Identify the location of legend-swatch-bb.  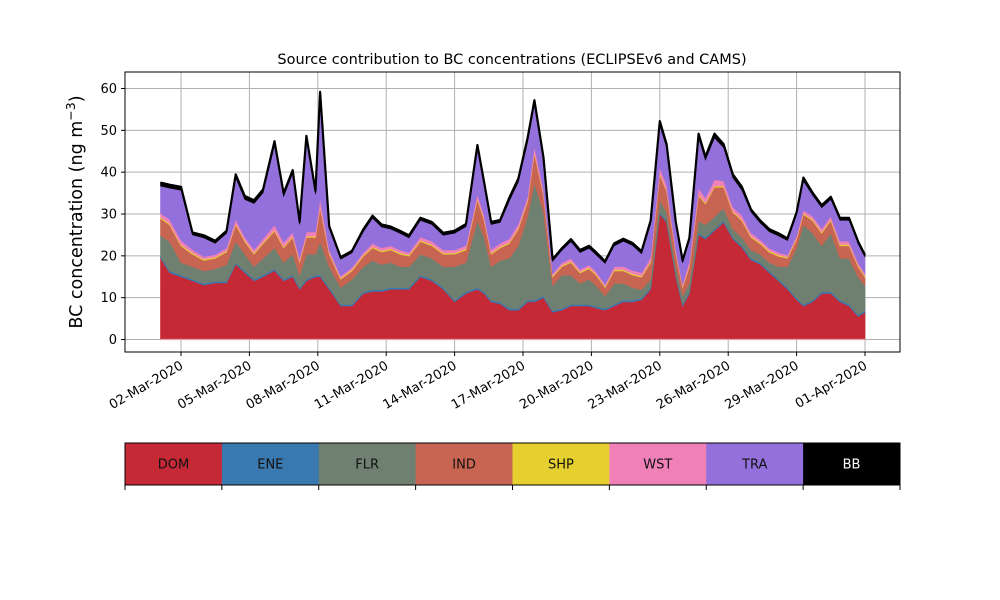
(852, 464).